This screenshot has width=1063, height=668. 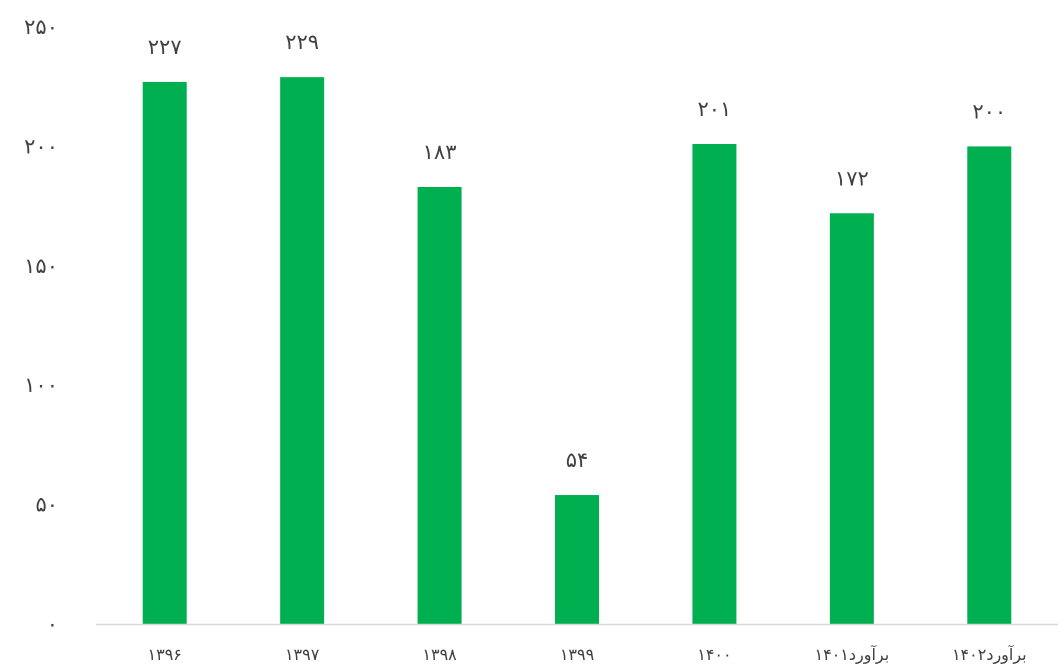 I want to click on y-tick-label: ۵۰, so click(x=46, y=505).